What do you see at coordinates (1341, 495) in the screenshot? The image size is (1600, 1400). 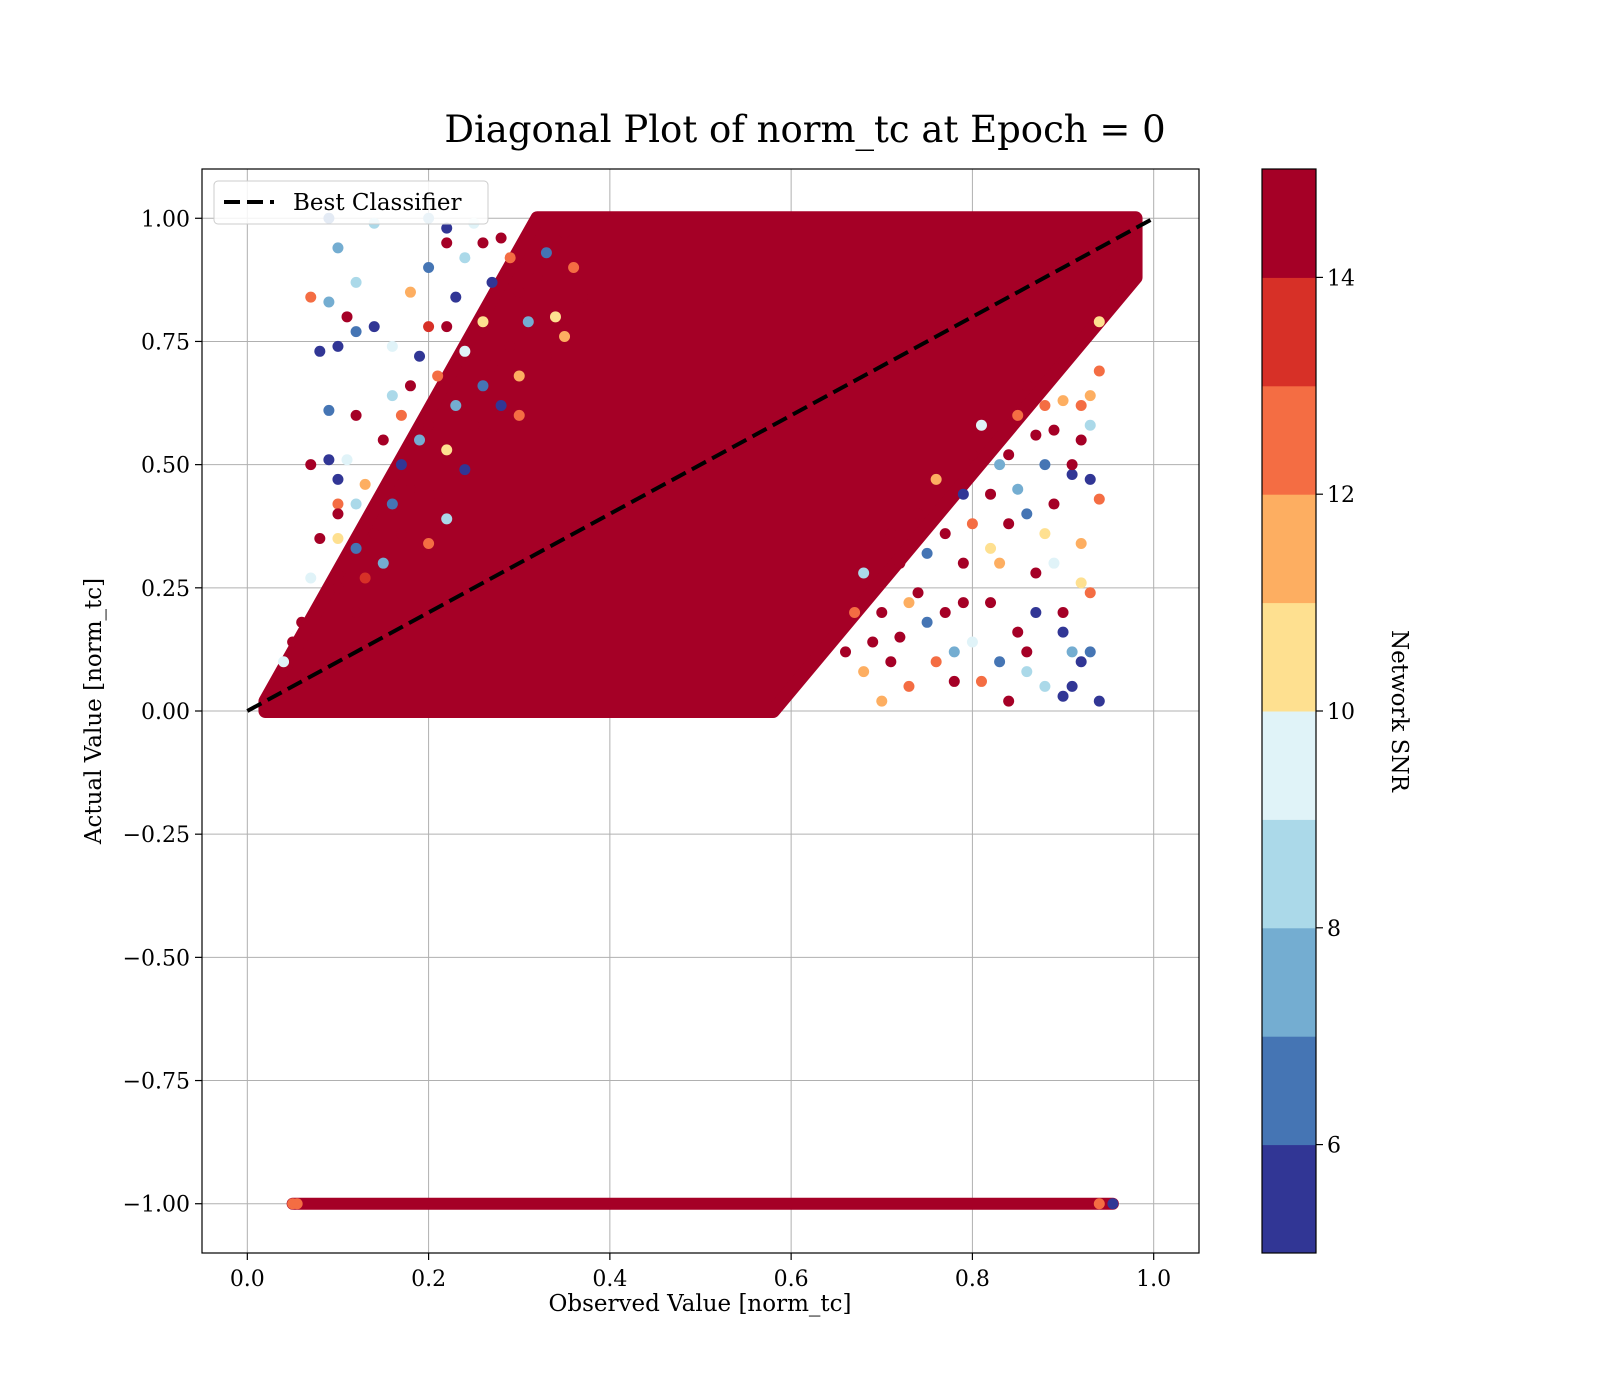 I see `colorbar-tick-label: 12` at bounding box center [1341, 495].